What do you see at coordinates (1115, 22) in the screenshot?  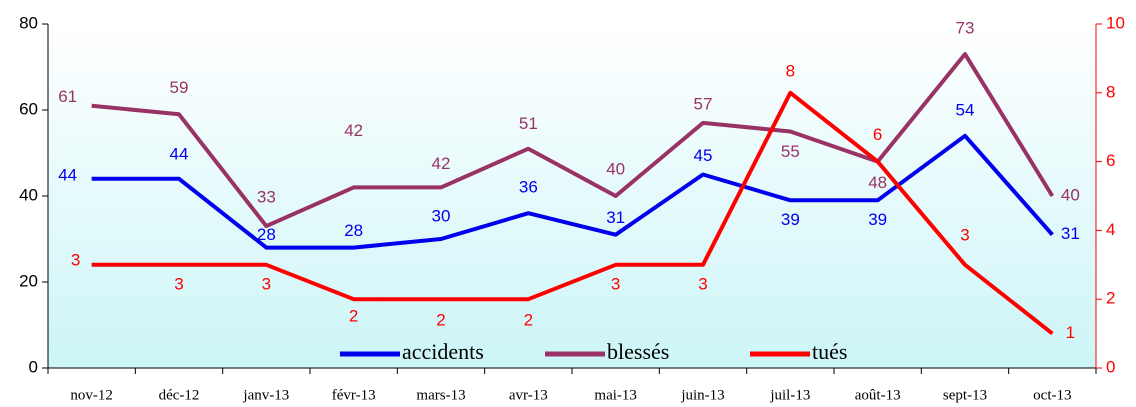 I see `y2-tick-label: 10` at bounding box center [1115, 22].